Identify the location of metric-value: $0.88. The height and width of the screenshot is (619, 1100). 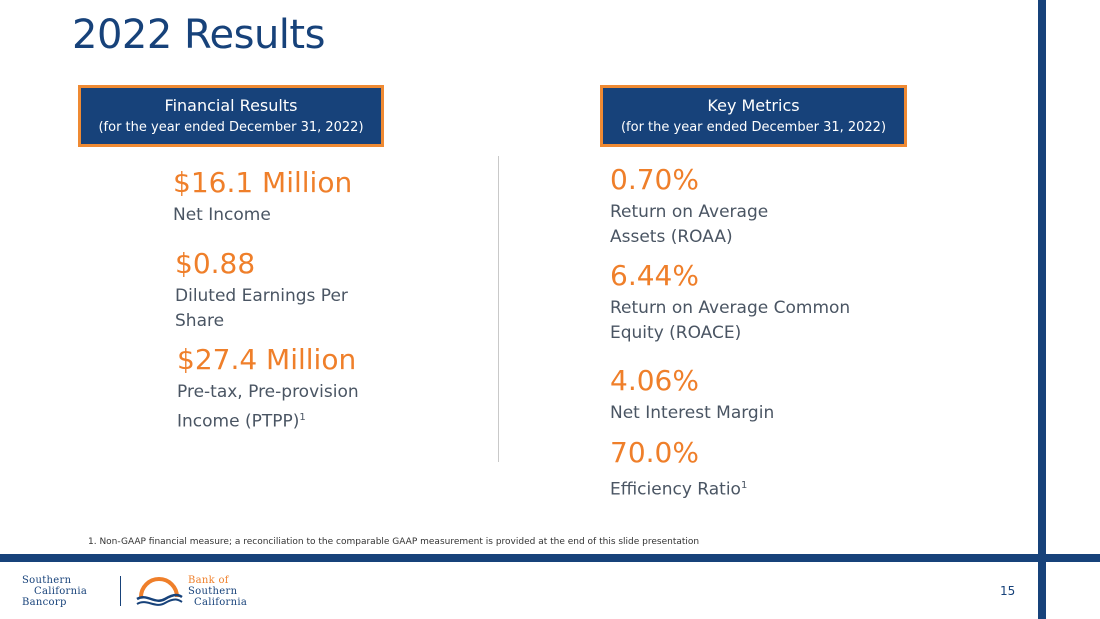
(215, 263).